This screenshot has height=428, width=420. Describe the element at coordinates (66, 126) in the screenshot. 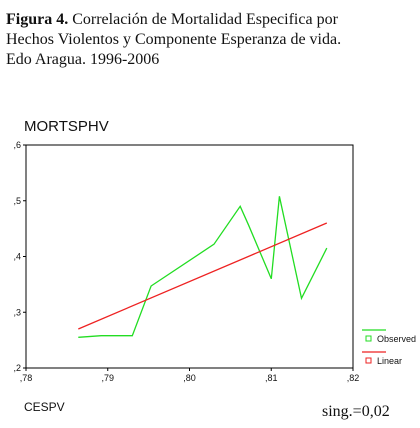

I see `y-axis-title: MORTSPHV` at that location.